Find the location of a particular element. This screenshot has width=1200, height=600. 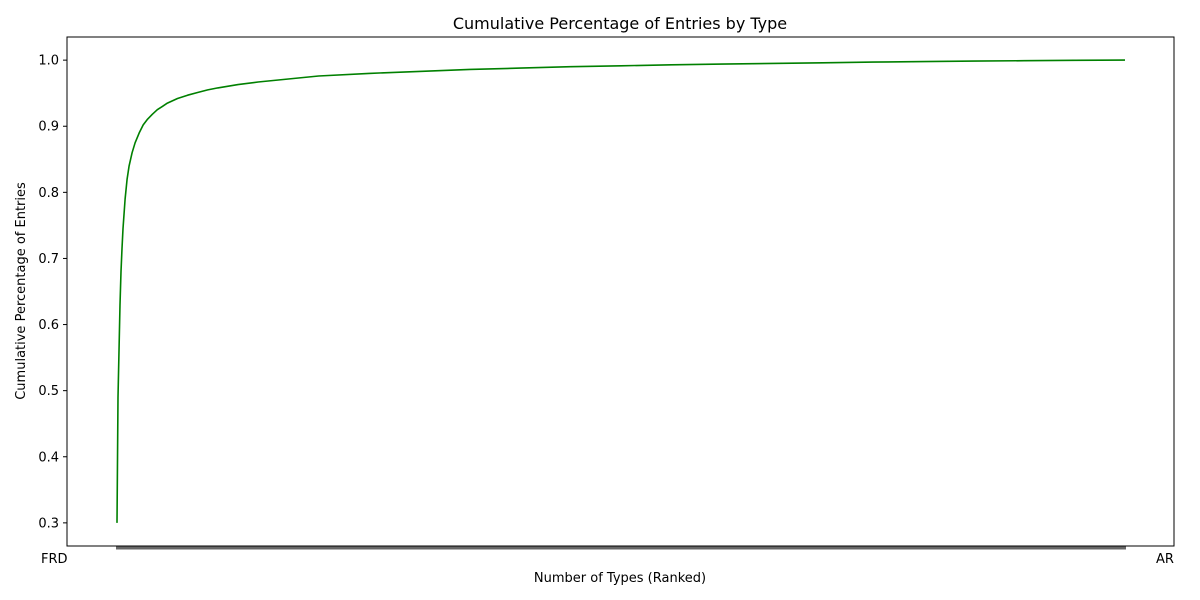

y-tick-label: 0.6 is located at coordinates (48, 325).